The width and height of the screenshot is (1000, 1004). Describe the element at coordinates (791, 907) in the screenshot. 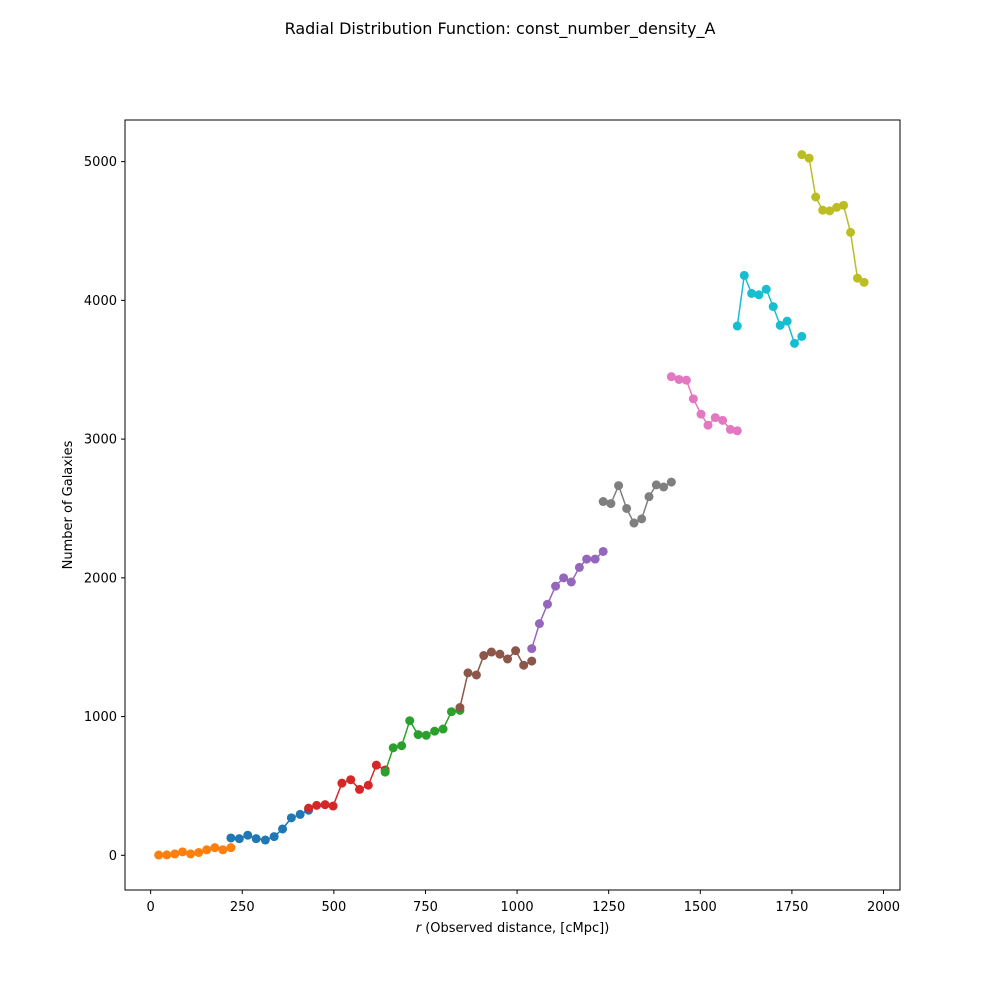

I see `x-tick-label: 1750` at that location.